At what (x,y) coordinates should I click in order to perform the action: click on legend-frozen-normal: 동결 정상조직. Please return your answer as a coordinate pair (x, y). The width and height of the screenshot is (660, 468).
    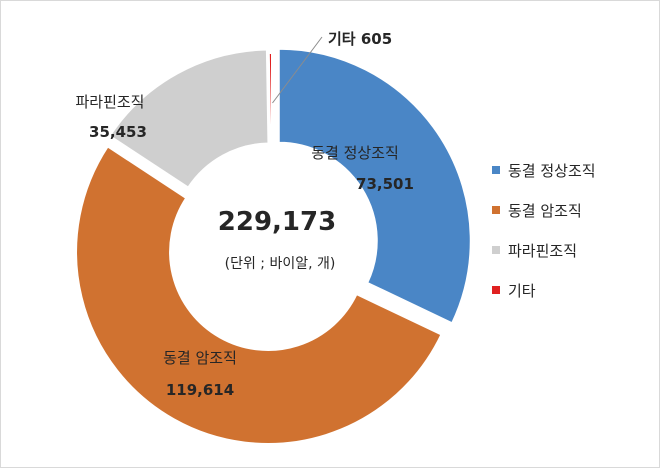
    Looking at the image, I should click on (544, 170).